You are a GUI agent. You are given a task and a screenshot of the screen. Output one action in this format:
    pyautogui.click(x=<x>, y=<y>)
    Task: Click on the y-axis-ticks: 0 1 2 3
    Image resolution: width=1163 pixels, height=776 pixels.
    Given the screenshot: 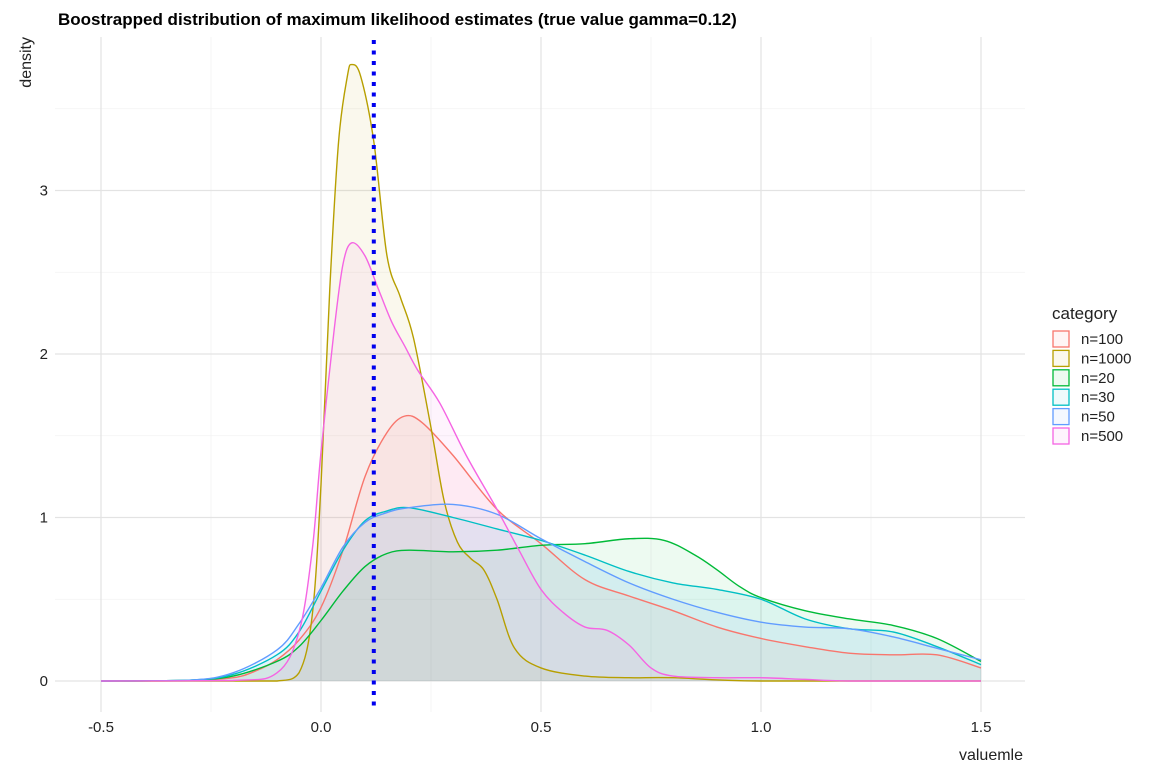 What is the action you would take?
    pyautogui.click(x=44, y=437)
    